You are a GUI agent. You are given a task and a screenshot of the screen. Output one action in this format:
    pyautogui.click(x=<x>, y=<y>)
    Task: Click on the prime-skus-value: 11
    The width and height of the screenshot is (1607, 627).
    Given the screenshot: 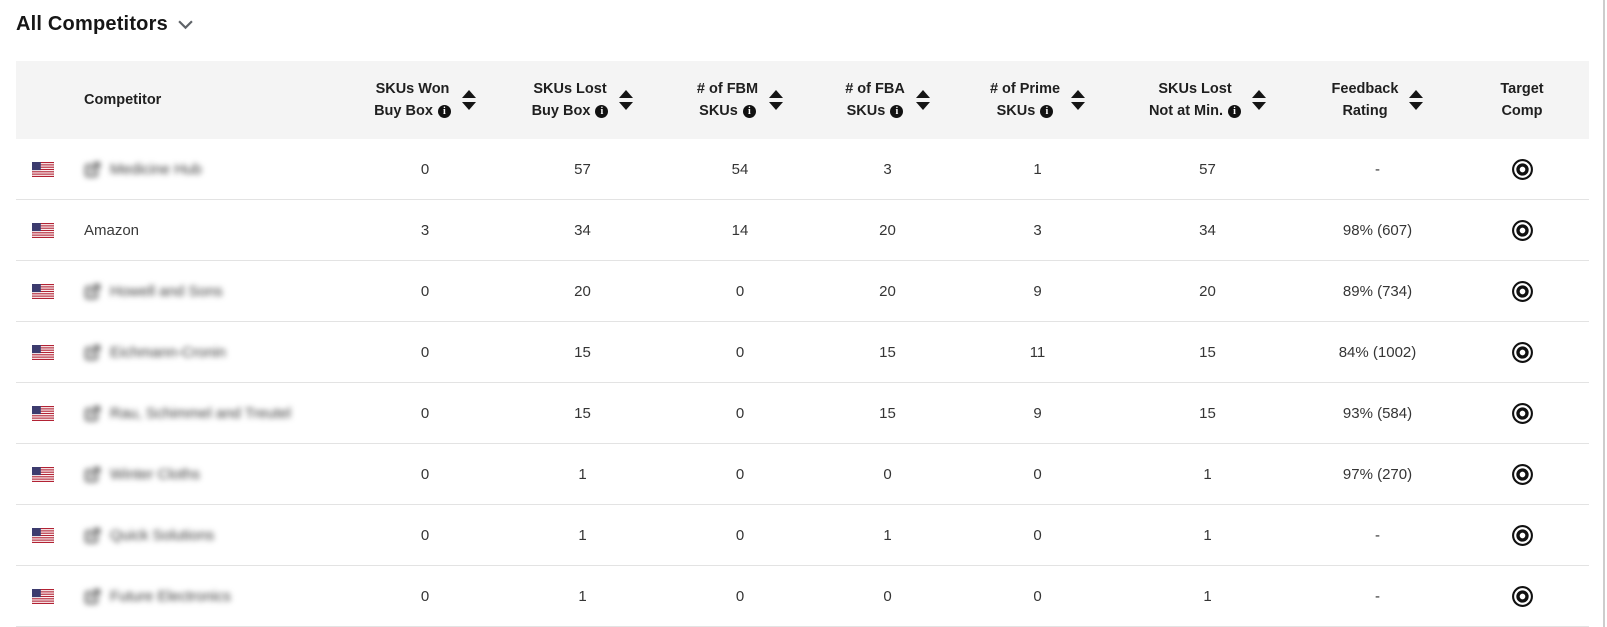 What is the action you would take?
    pyautogui.click(x=1037, y=352)
    